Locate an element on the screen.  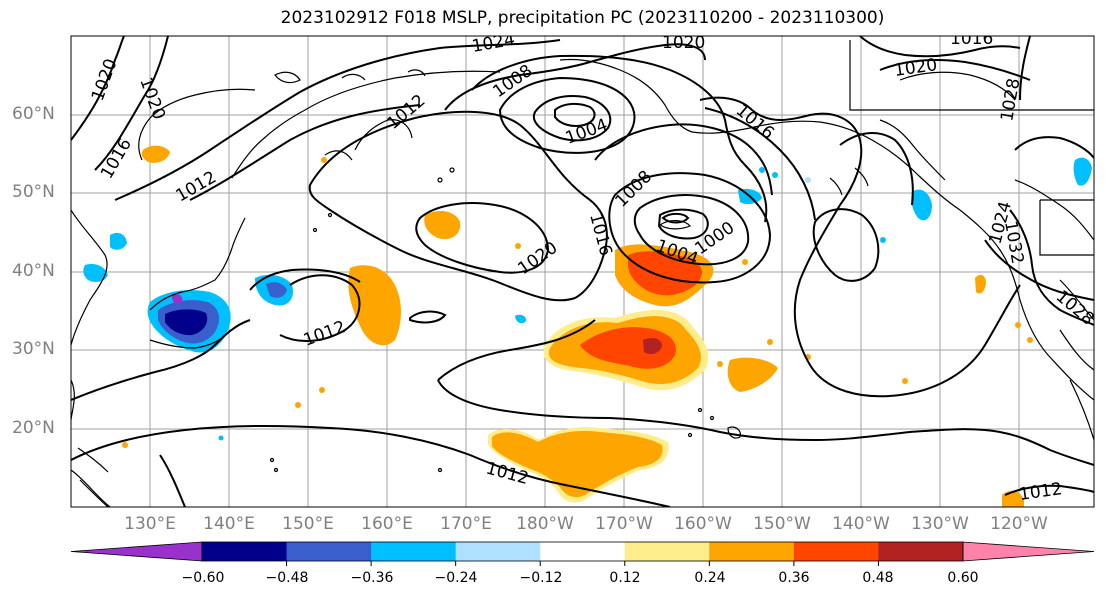
lon-label: 130°W is located at coordinates (940, 524).